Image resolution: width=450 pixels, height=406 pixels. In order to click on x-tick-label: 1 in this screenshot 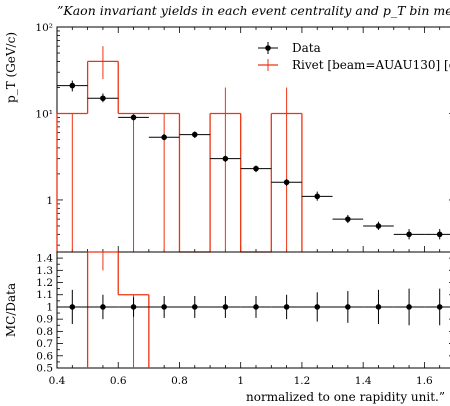, I will do `click(240, 381)`.